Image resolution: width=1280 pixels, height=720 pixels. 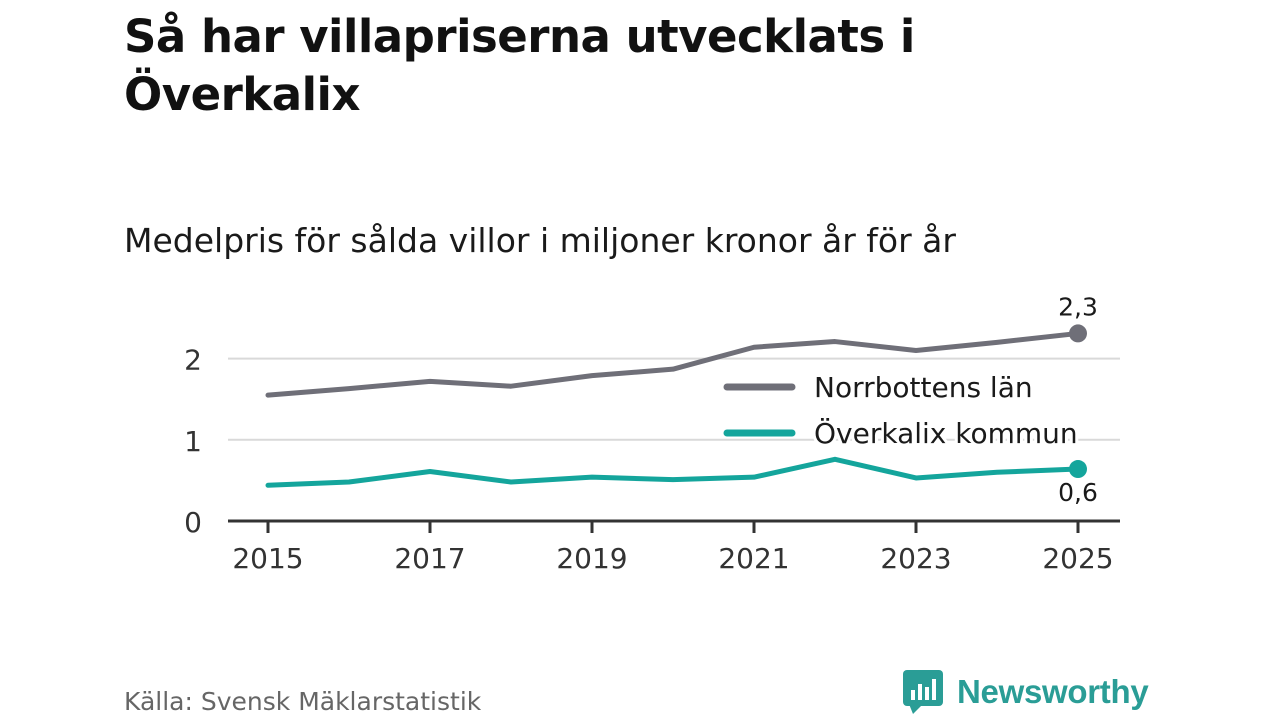 What do you see at coordinates (267, 558) in the screenshot?
I see `x-tick-label: 2015` at bounding box center [267, 558].